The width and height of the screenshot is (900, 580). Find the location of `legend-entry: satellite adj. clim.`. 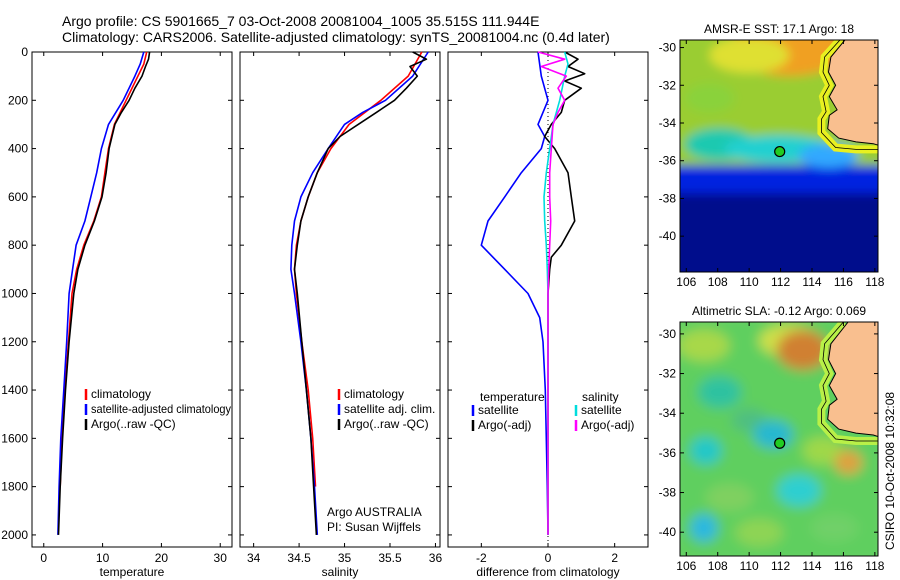

legend-entry: satellite adj. clim. is located at coordinates (389, 409).